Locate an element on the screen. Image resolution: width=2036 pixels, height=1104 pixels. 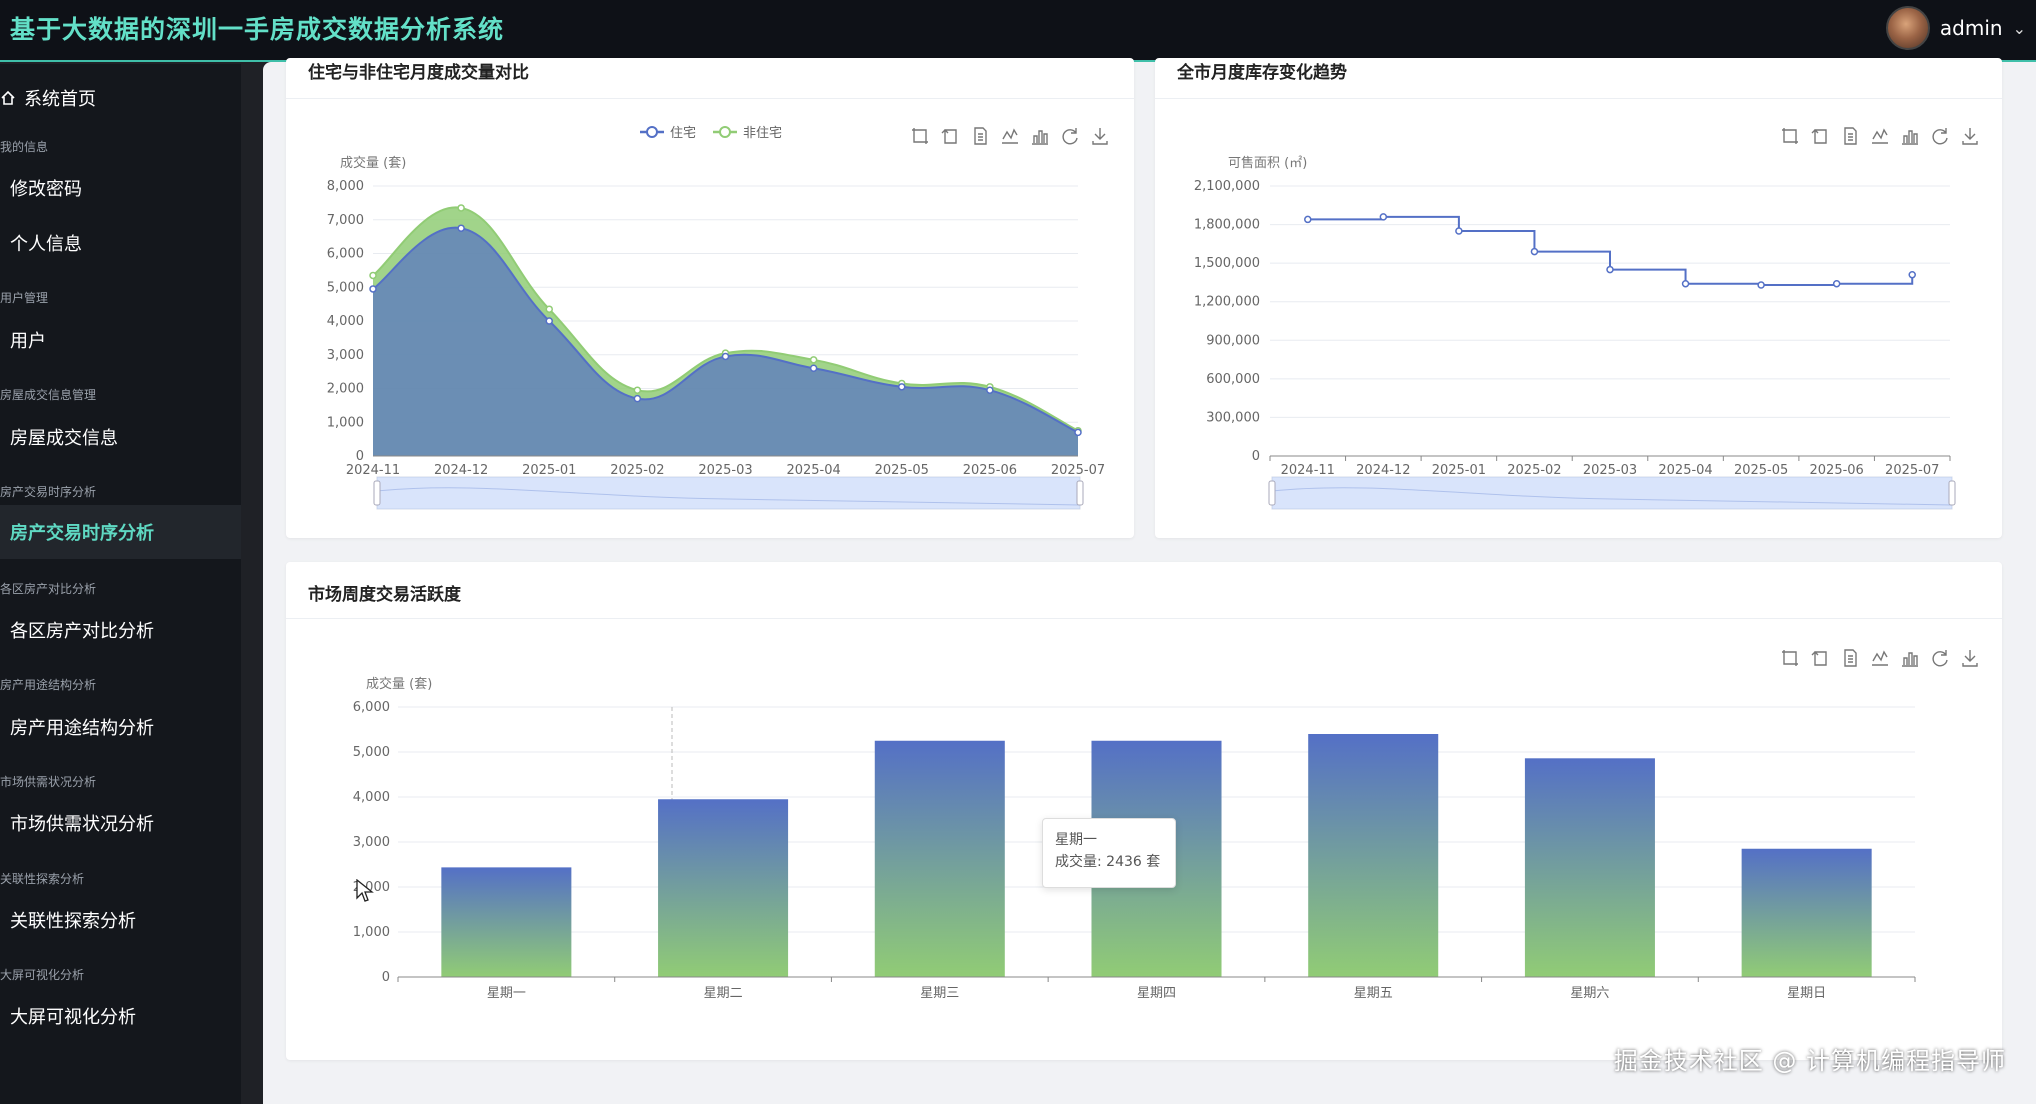
sidebar-group-label: 大屏可视化分析 is located at coordinates (42, 975).